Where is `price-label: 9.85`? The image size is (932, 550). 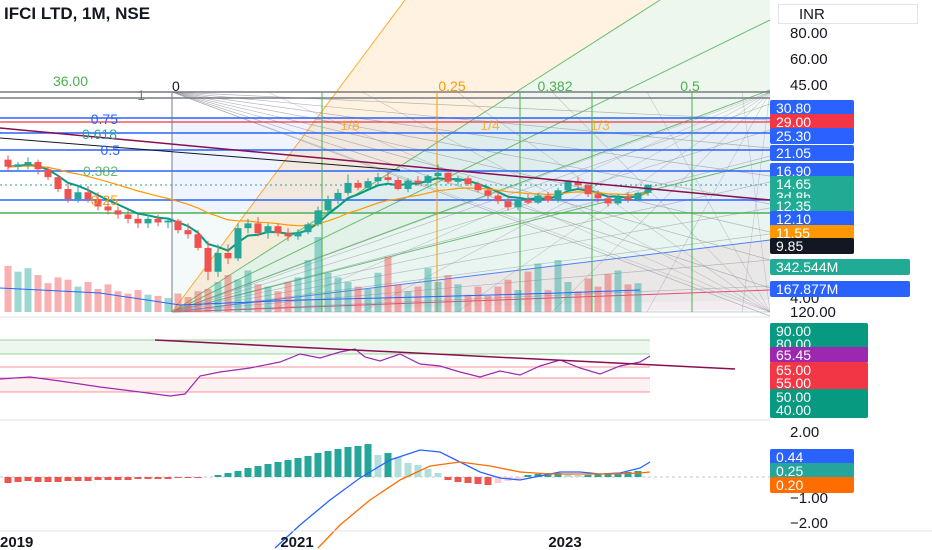 price-label: 9.85 is located at coordinates (812, 246).